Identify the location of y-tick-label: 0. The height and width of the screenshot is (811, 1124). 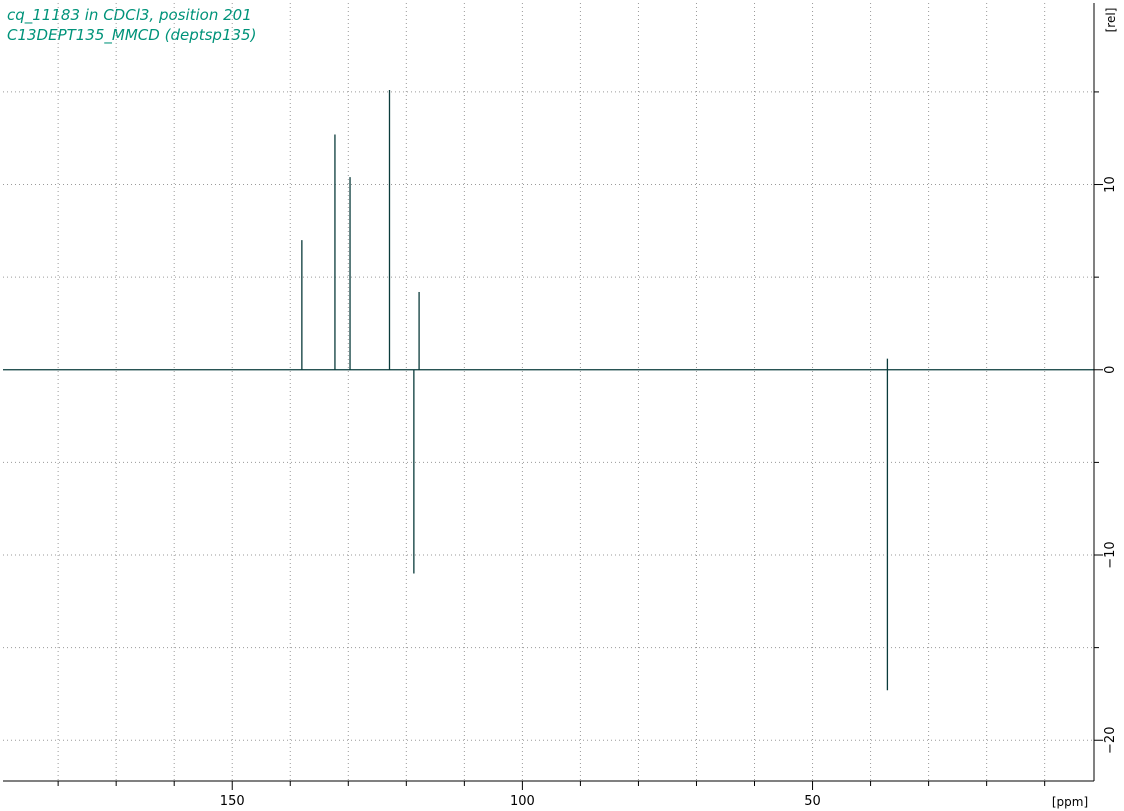
(1110, 370).